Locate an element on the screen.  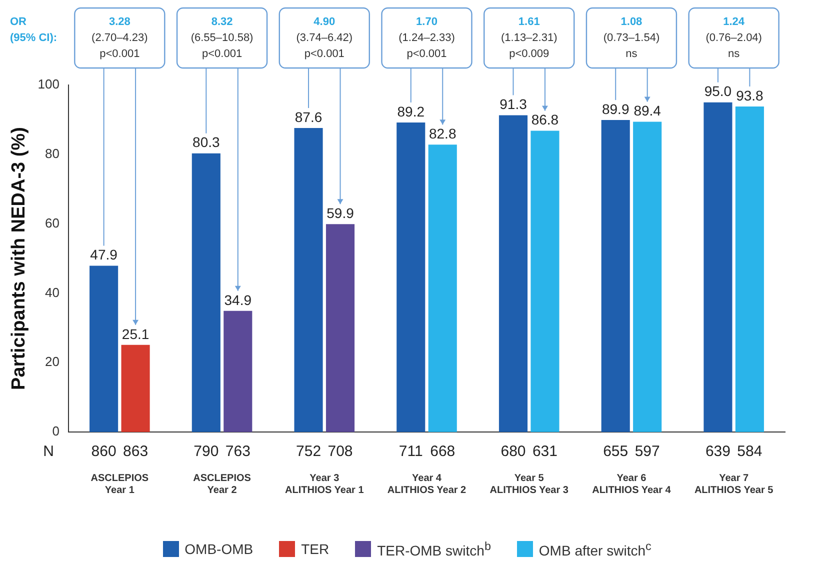
text: 1.70 (1.24–2.33) p<0.001 is located at coordinates (426, 38).